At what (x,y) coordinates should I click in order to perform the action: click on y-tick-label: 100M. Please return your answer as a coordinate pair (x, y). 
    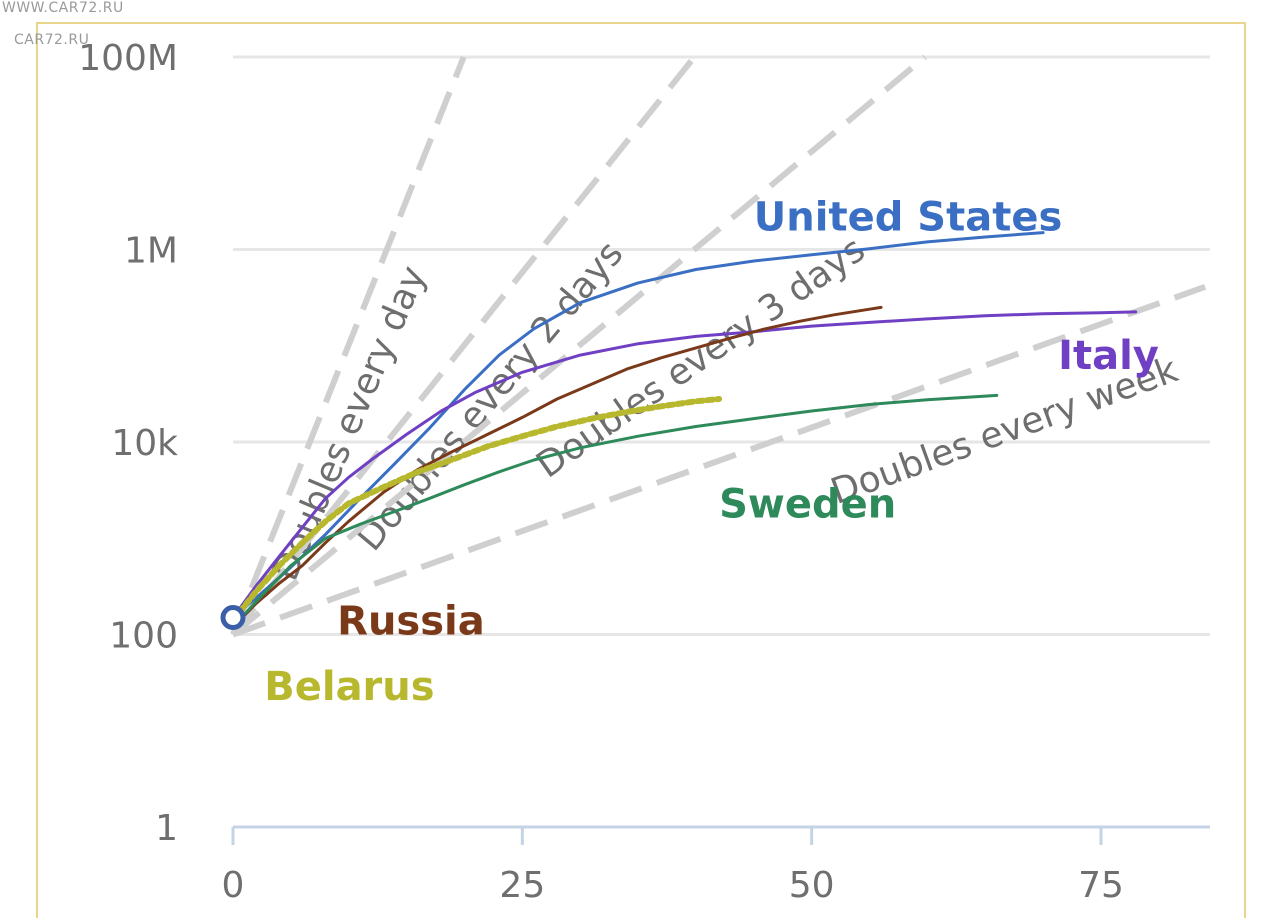
    Looking at the image, I should click on (128, 58).